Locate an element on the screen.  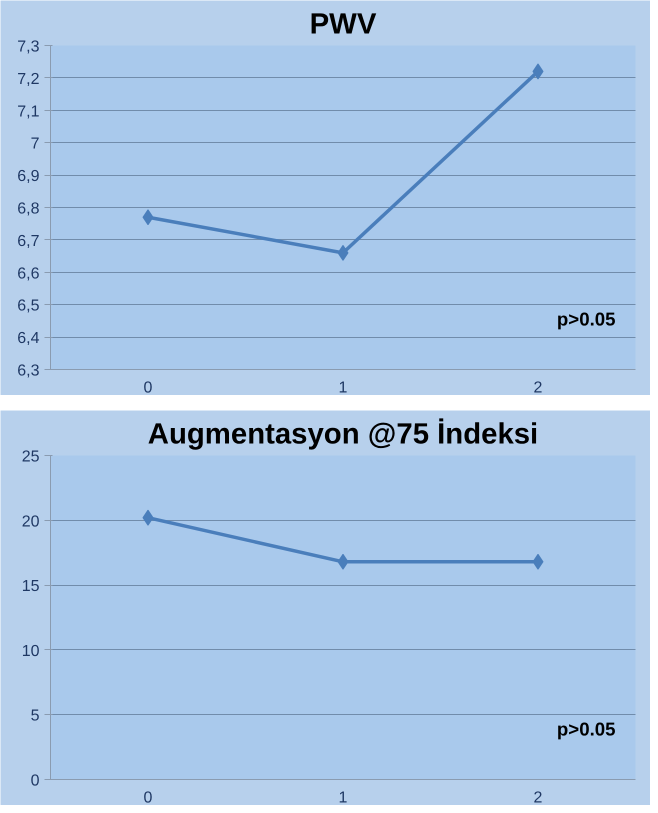
chart-title: Augmentasyon @75 İndeksi is located at coordinates (343, 434).